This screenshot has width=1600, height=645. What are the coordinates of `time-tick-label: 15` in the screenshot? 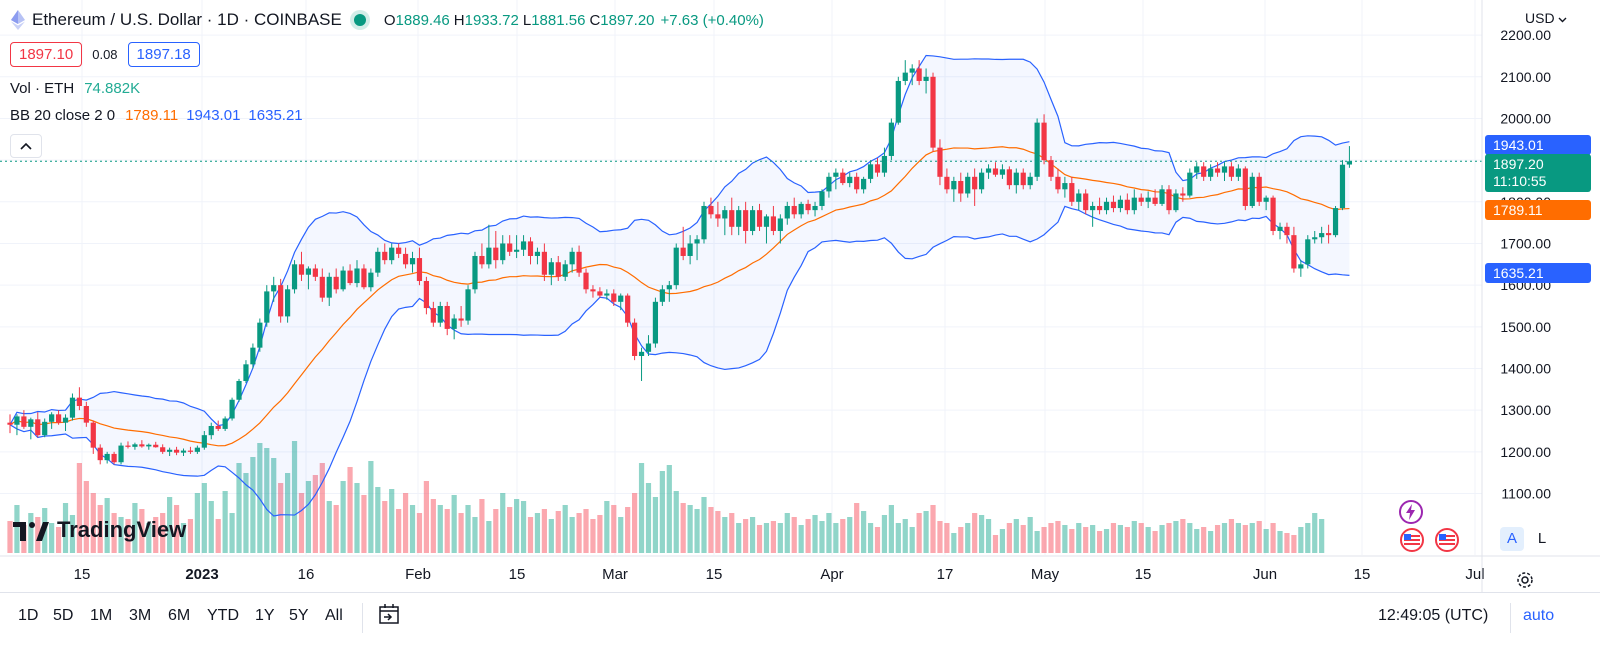 It's located at (1362, 574).